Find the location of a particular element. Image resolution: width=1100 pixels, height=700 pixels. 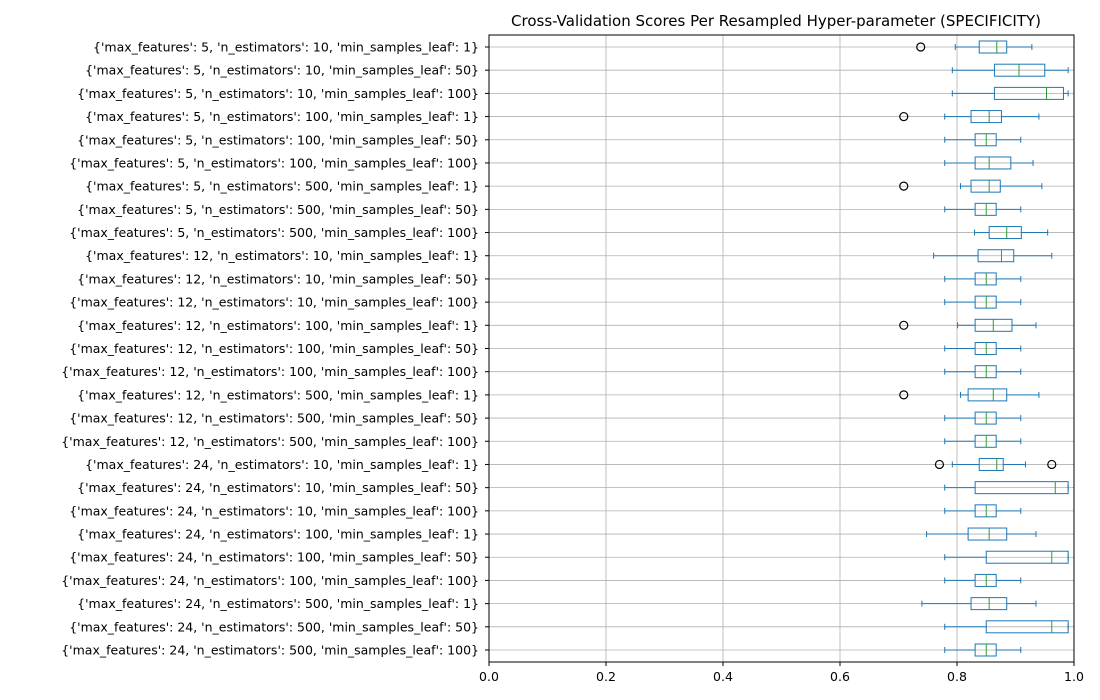

x-axis-ticks: 0.0 0.2 0.4 0.6 0.8 1.0 is located at coordinates (781, 673).